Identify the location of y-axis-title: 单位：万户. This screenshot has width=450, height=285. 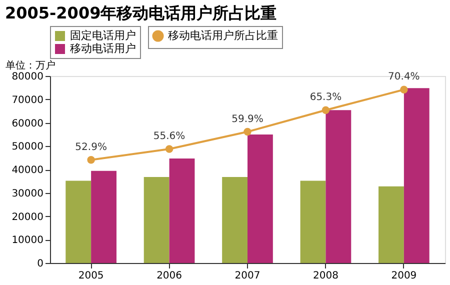
(31, 66).